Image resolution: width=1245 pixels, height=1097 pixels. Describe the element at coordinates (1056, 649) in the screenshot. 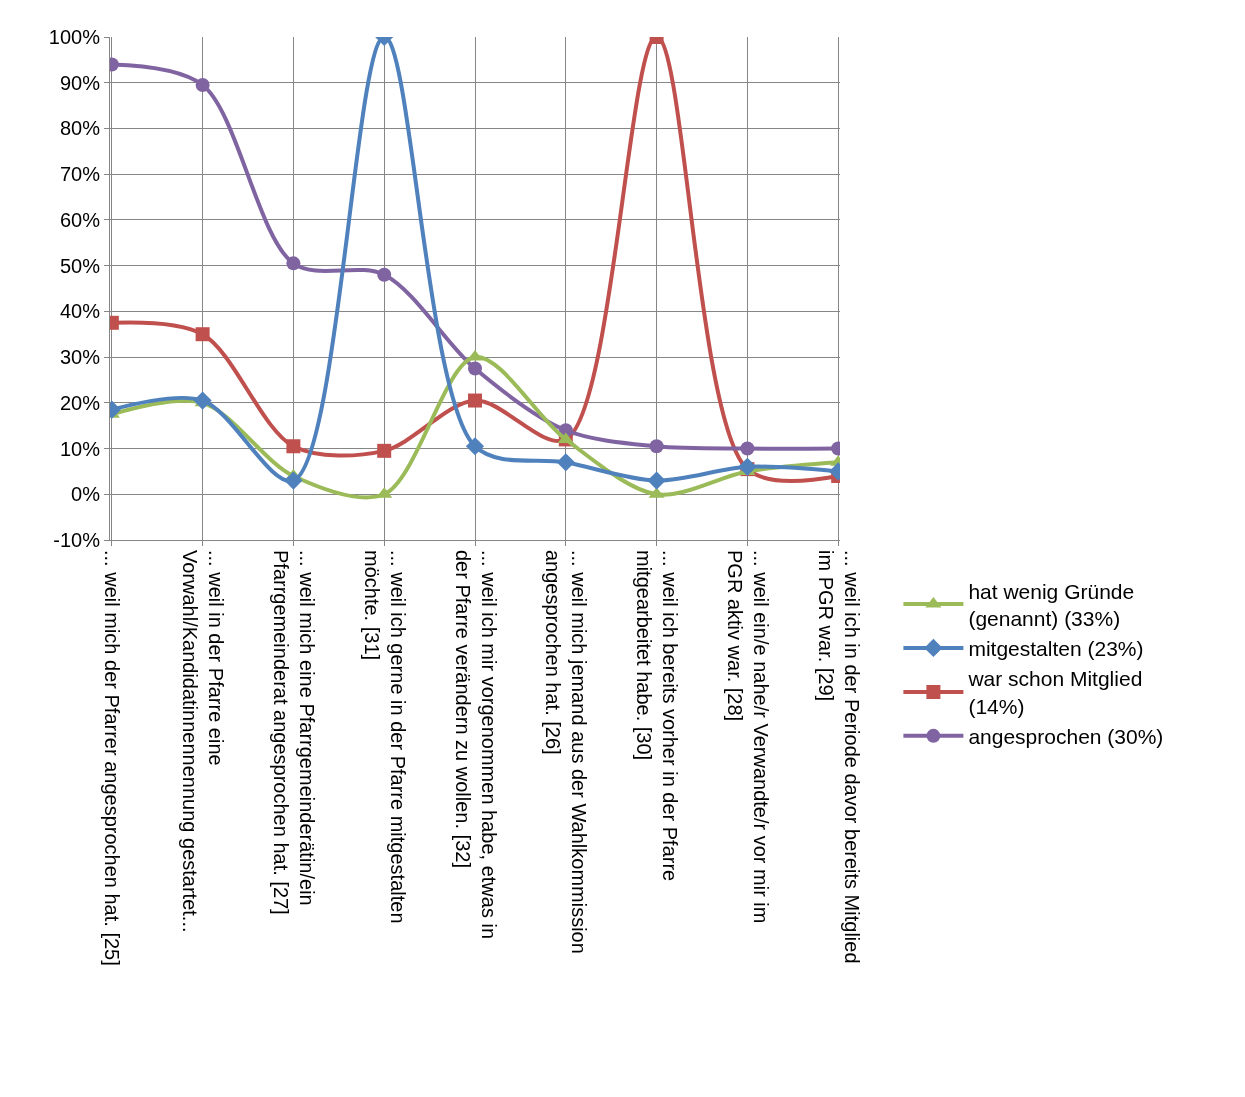

I see `legend-label: mitgestalten (23%)` at that location.